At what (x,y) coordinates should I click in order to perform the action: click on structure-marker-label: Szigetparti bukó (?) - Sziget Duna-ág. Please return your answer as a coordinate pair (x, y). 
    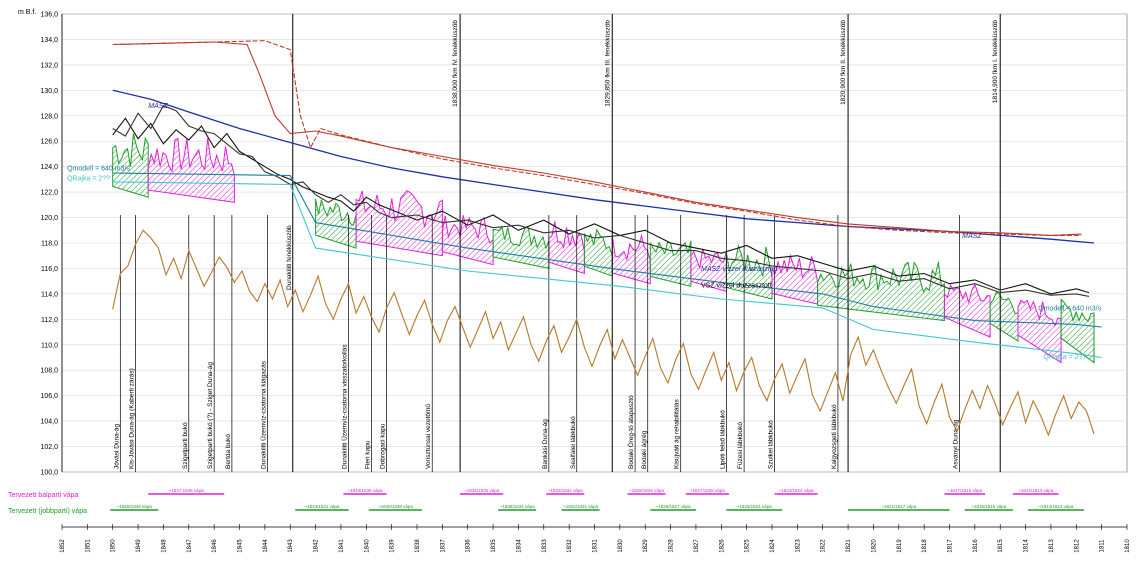
    Looking at the image, I should click on (210, 415).